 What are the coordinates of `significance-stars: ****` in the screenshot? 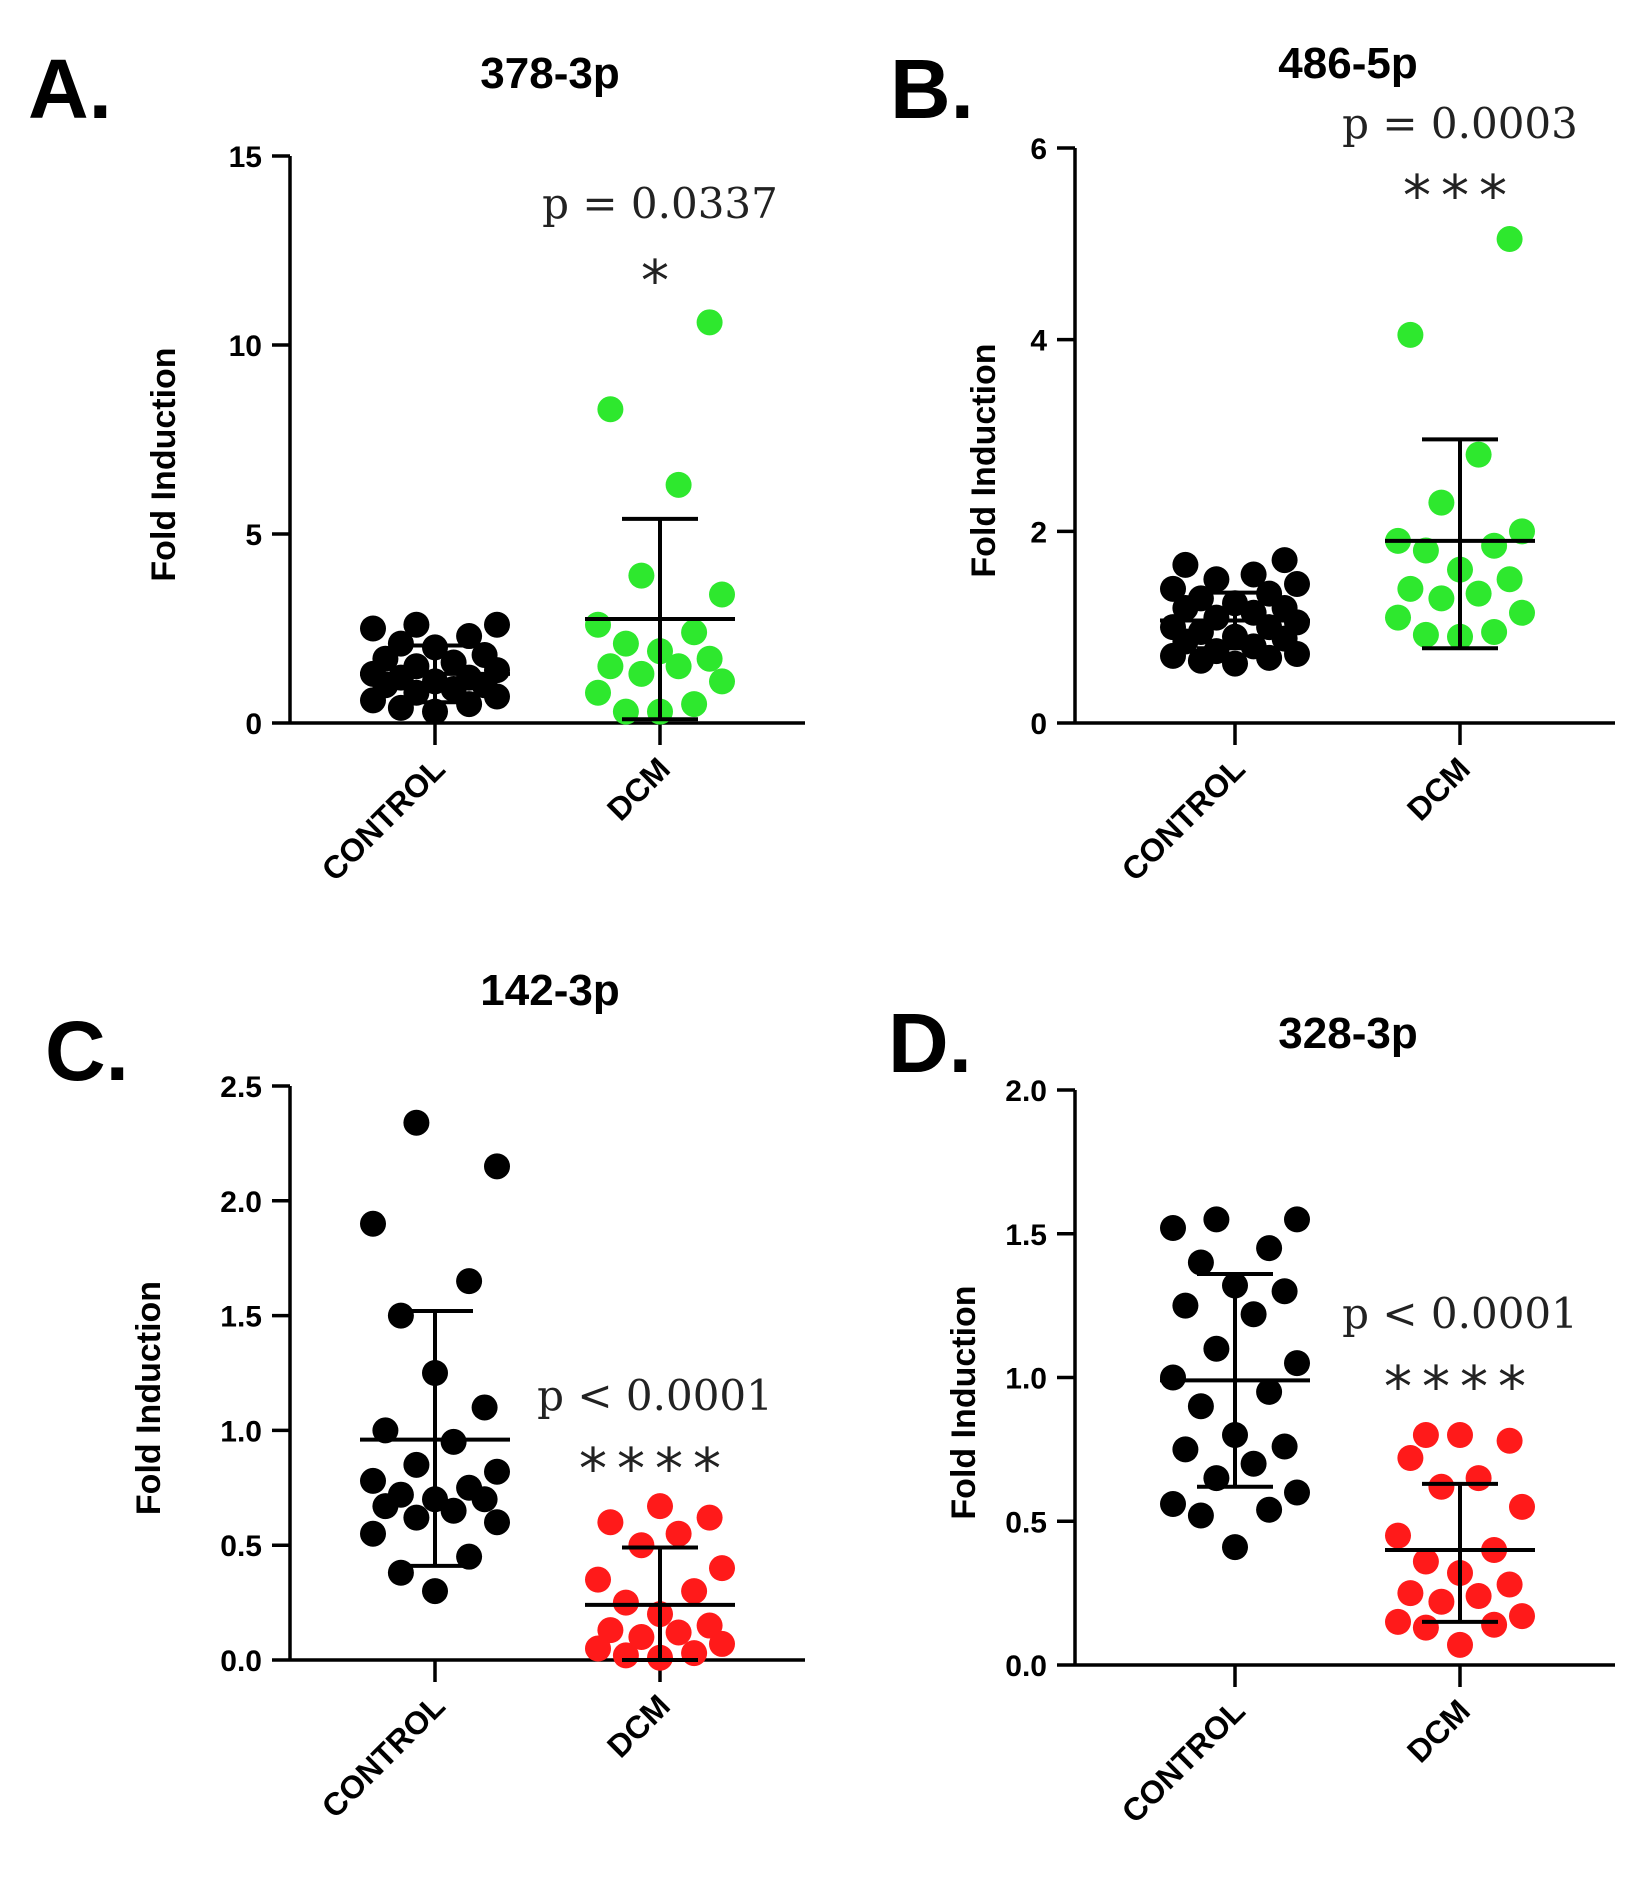 It's located at (1460, 1387).